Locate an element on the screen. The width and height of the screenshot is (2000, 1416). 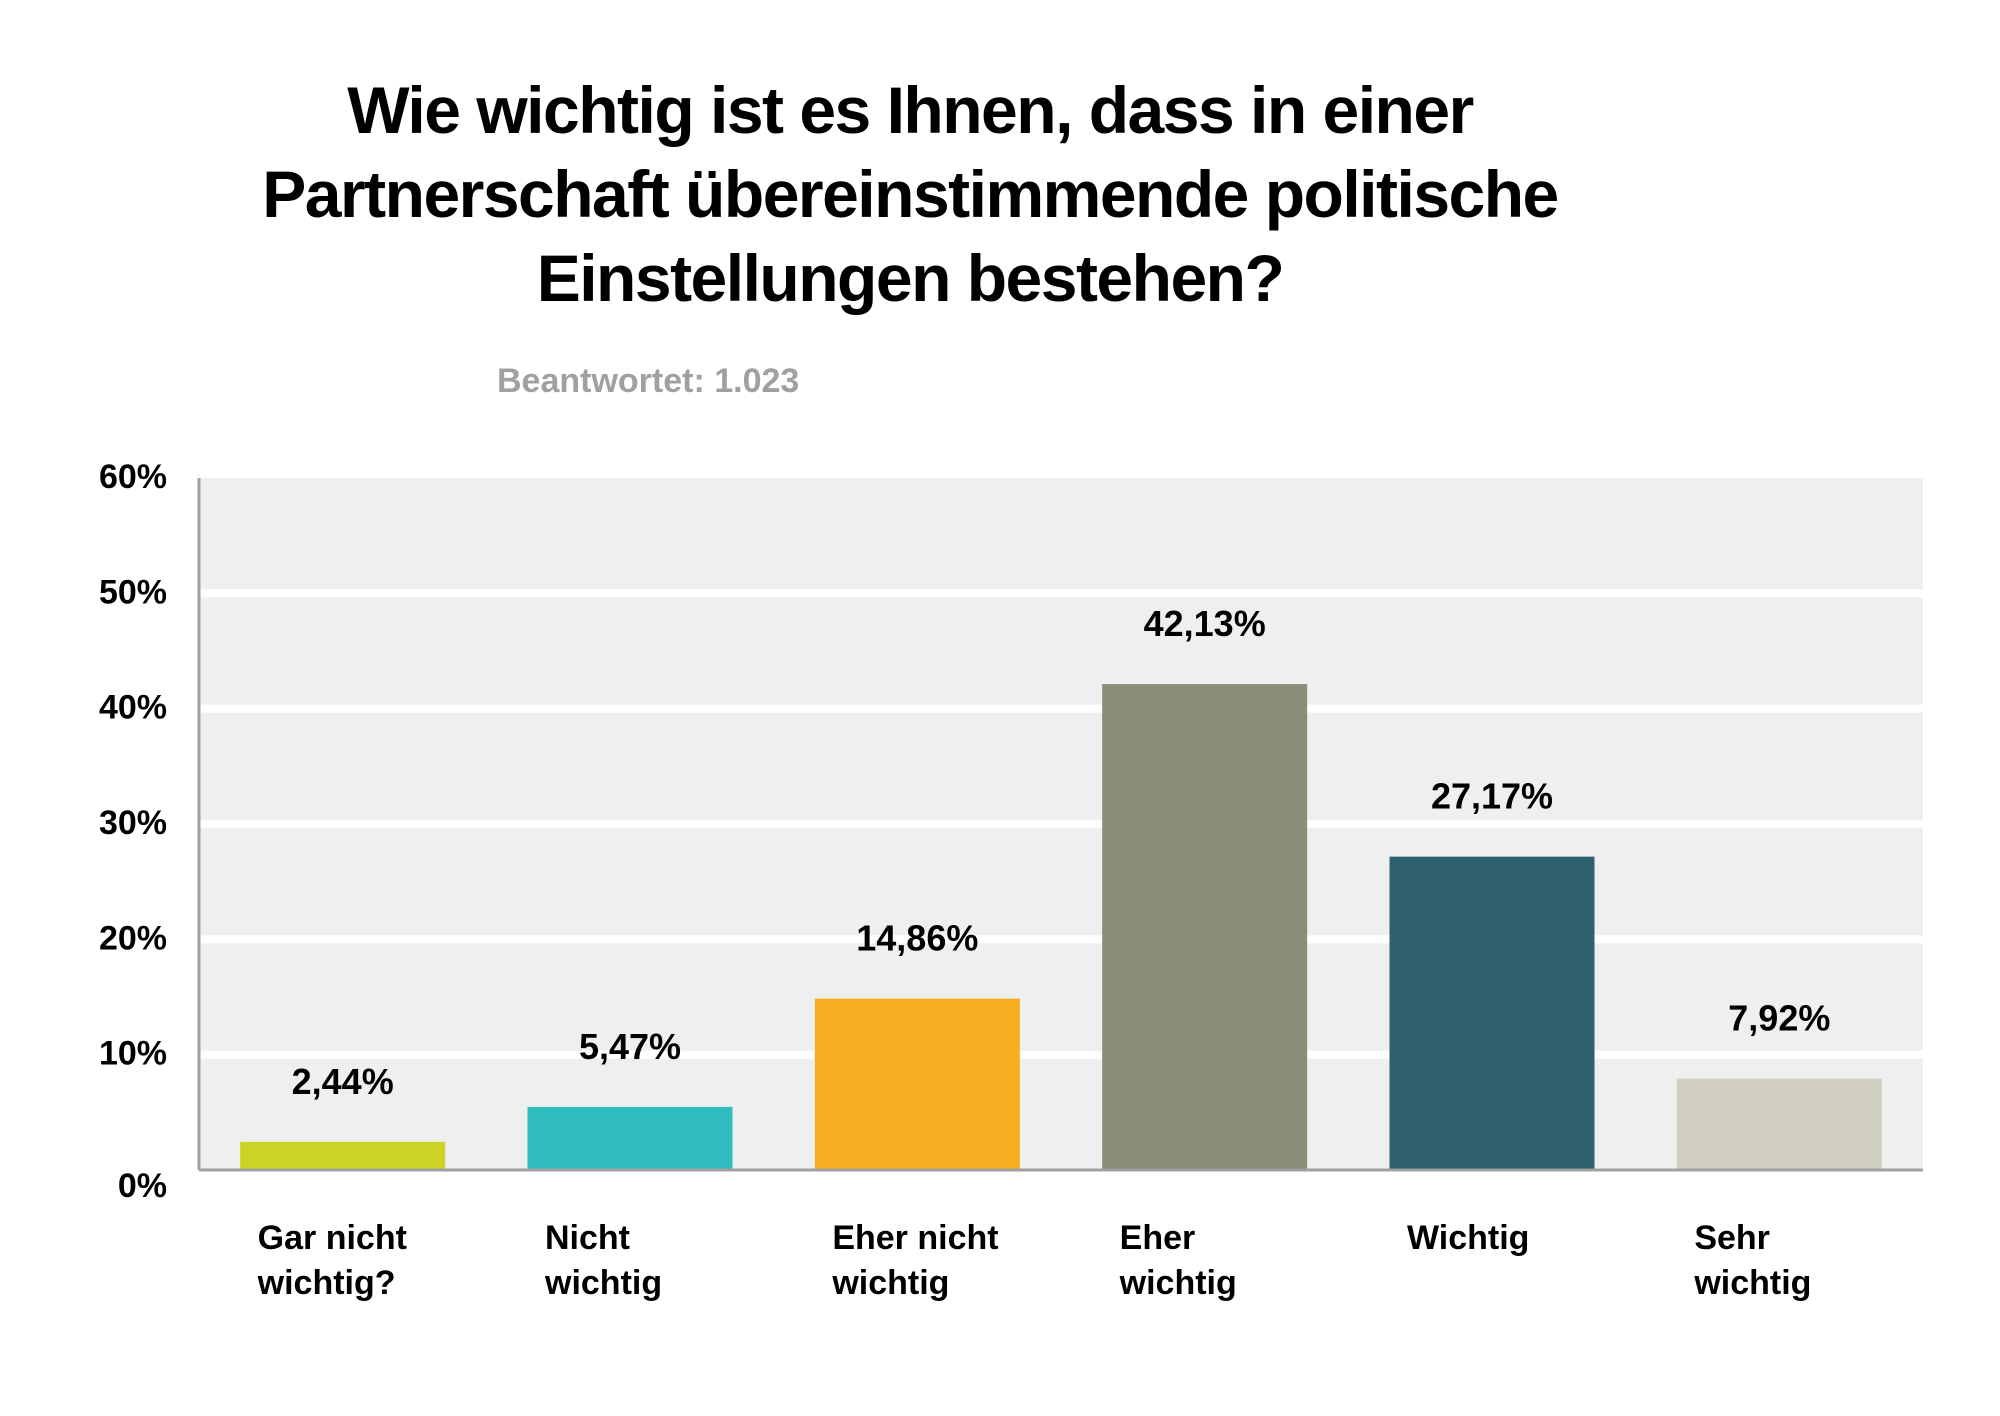
y-tick-label: 10% is located at coordinates (133, 1054).